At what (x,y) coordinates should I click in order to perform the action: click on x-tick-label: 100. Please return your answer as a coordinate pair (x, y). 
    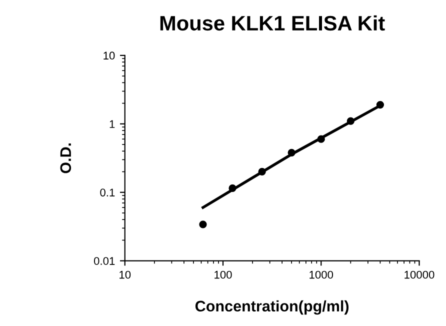
    Looking at the image, I should click on (223, 274).